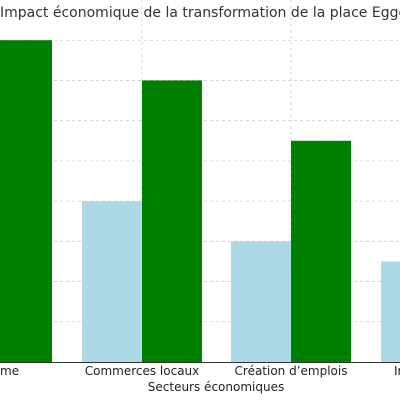 The width and height of the screenshot is (400, 400). I want to click on x-tick-labels: me Commerces locaux Création d’emplois Im, so click(200, 371).